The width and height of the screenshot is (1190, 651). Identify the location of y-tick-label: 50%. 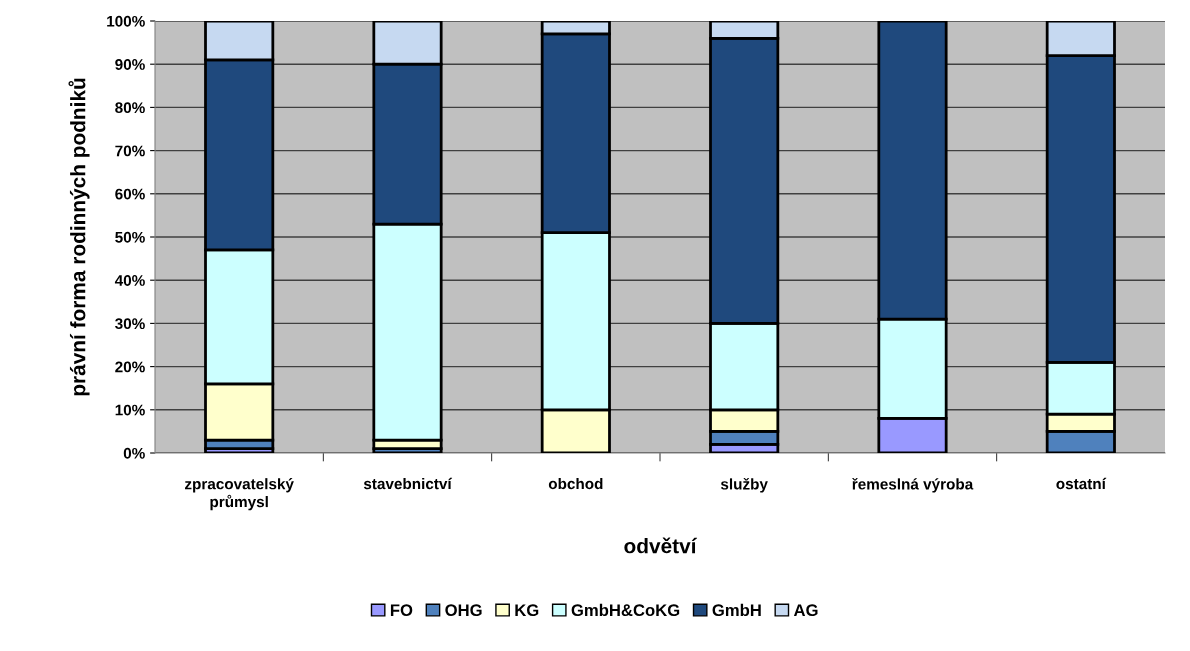
(130, 237).